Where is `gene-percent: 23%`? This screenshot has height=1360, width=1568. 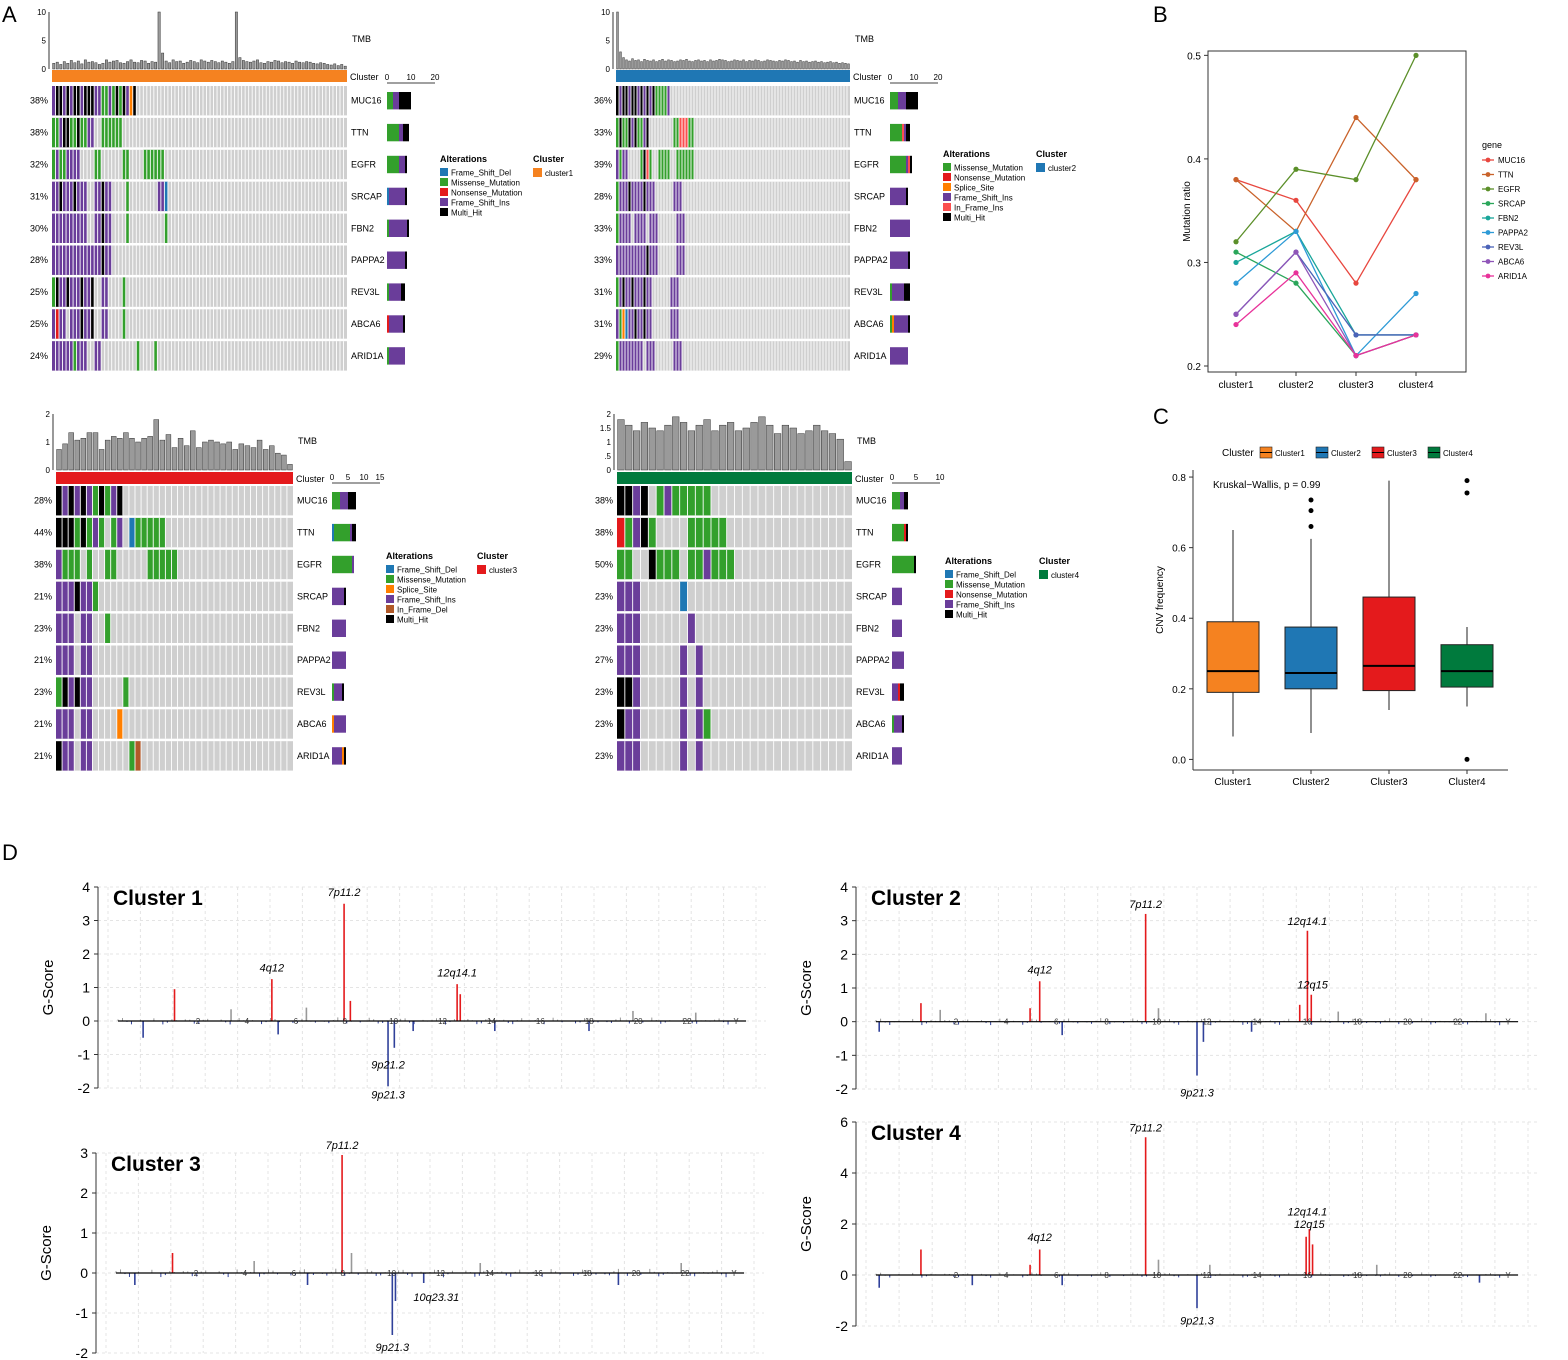 gene-percent: 23% is located at coordinates (43, 628).